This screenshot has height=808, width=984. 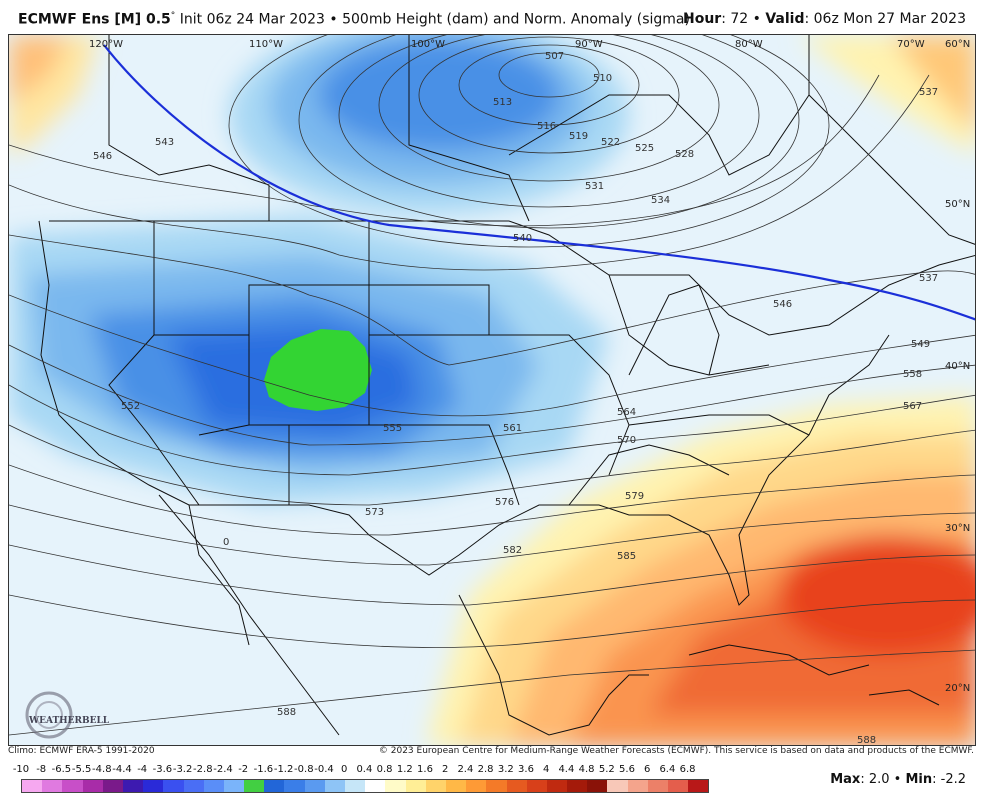 What do you see at coordinates (911, 44) in the screenshot?
I see `lon-label-70w: 70°W` at bounding box center [911, 44].